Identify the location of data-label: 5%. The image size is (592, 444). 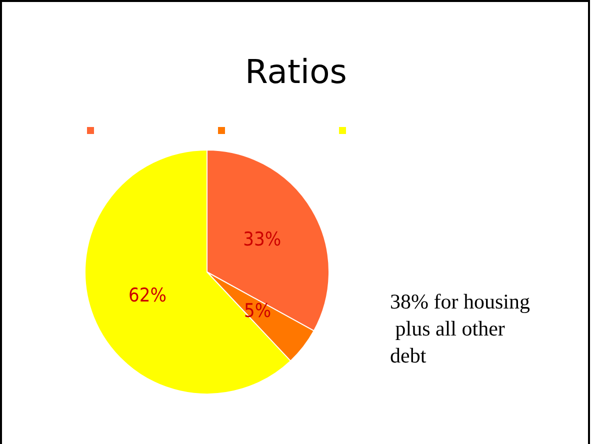
(258, 311).